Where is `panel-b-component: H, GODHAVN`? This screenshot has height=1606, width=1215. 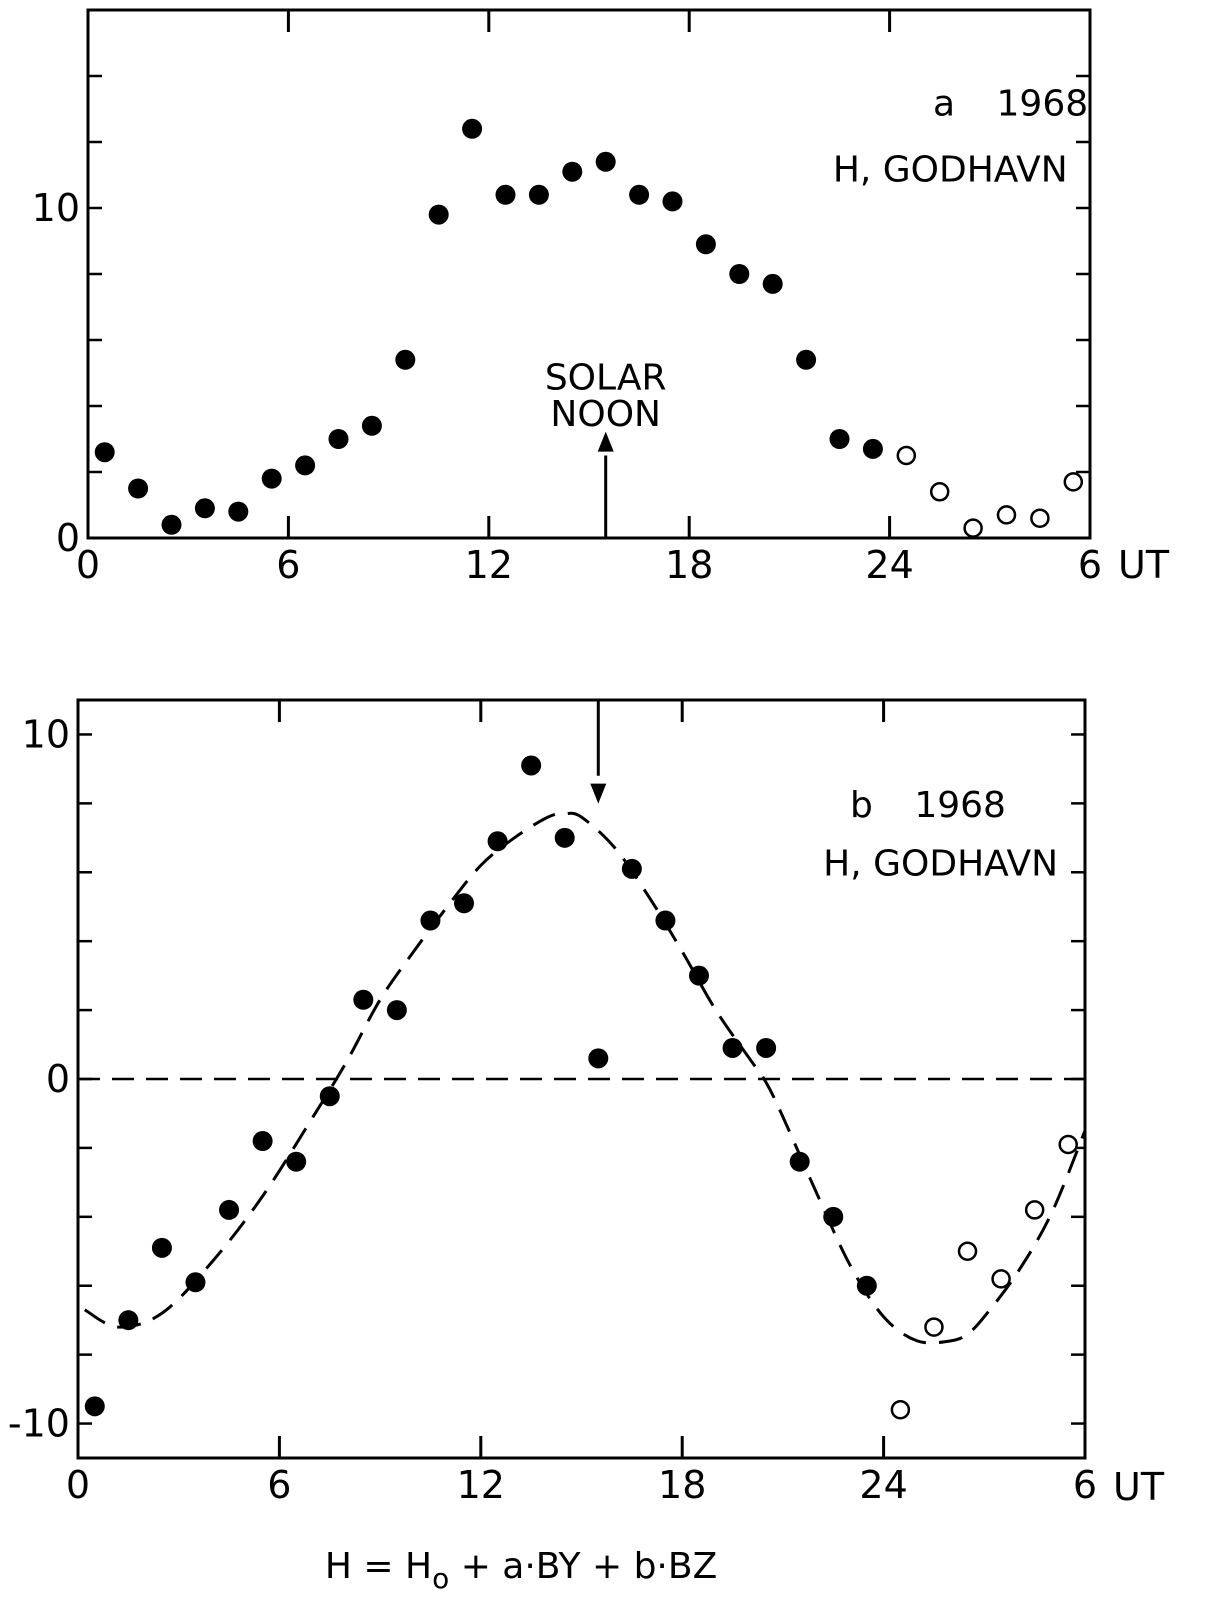
panel-b-component: H, GODHAVN is located at coordinates (940, 864).